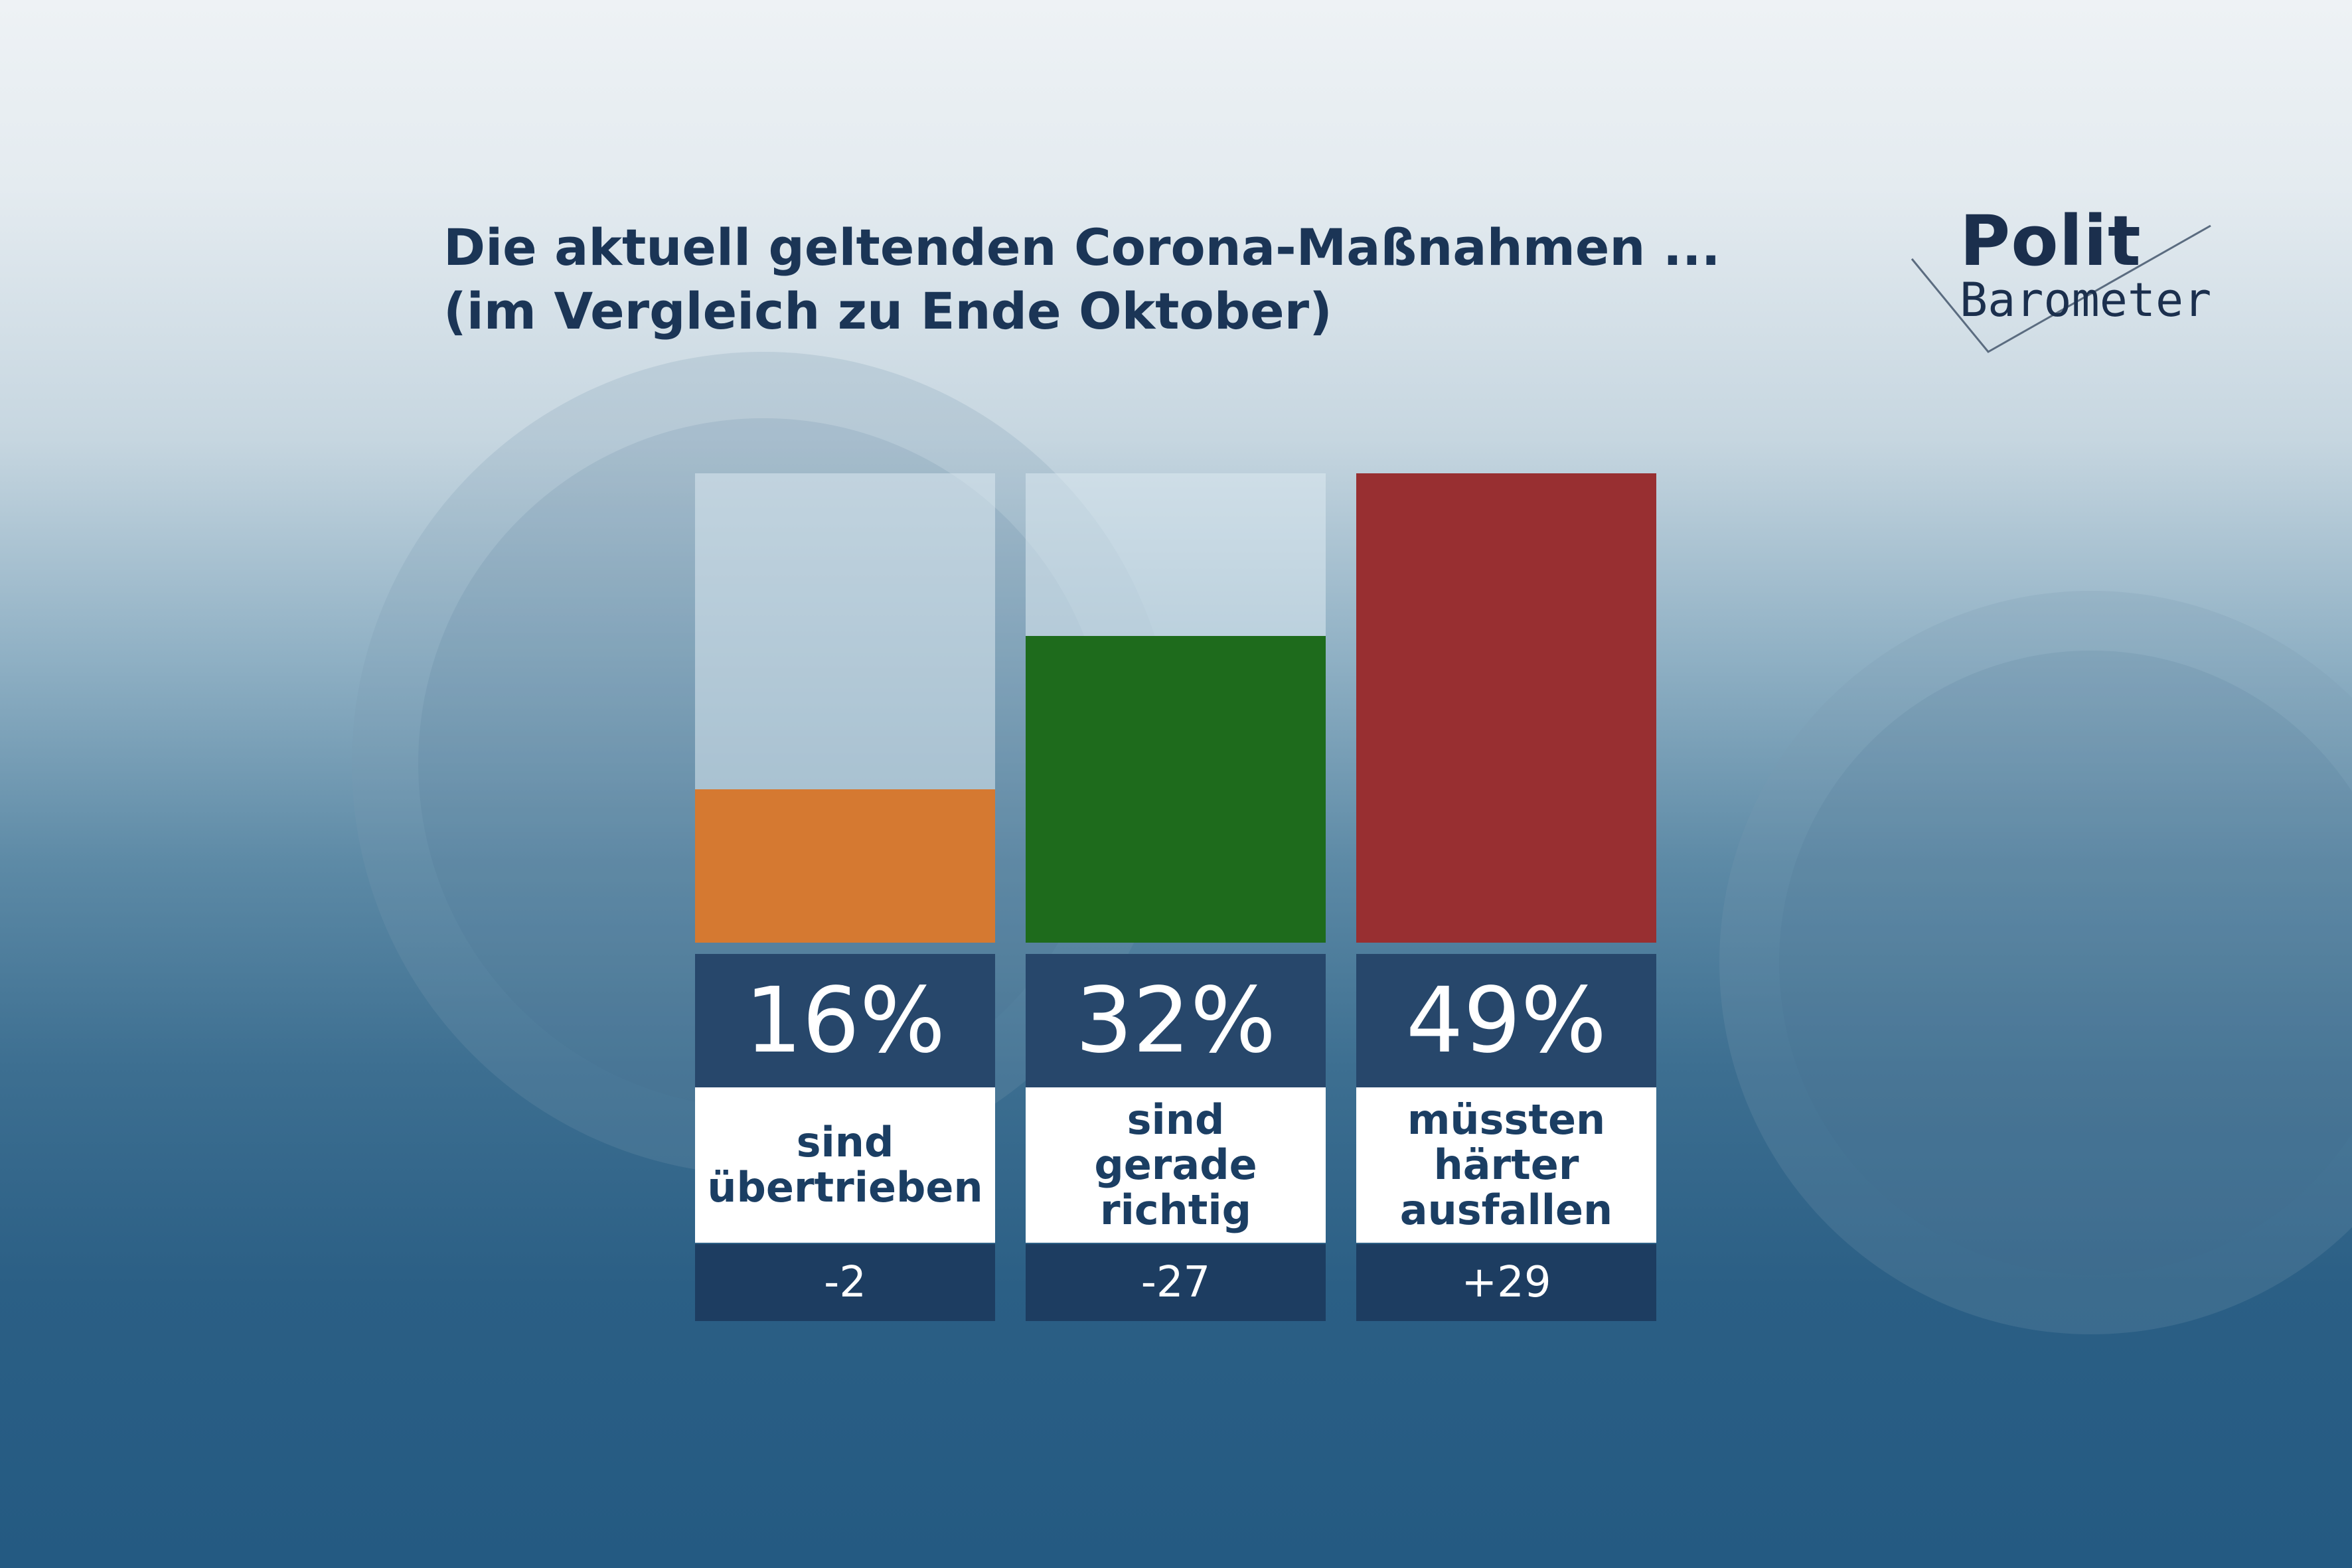 Image resolution: width=2352 pixels, height=1568 pixels. Describe the element at coordinates (845, 1188) in the screenshot. I see `category-label-line: übertrieben` at that location.